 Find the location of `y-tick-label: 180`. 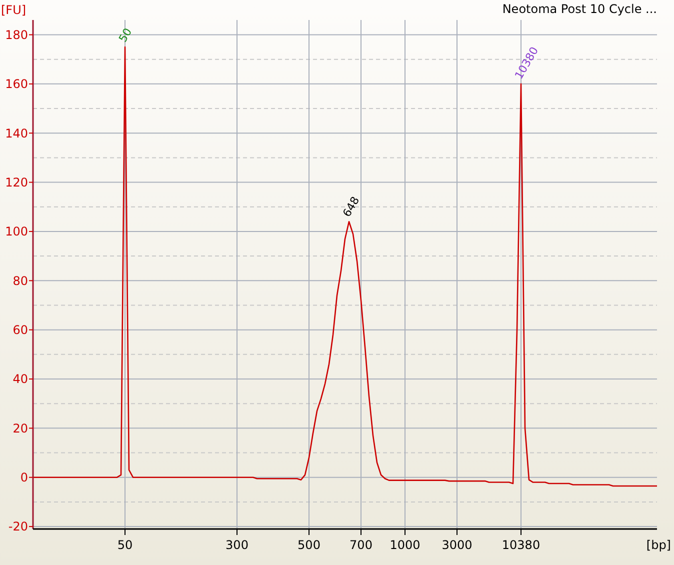

y-tick-label: 180 is located at coordinates (16, 35).